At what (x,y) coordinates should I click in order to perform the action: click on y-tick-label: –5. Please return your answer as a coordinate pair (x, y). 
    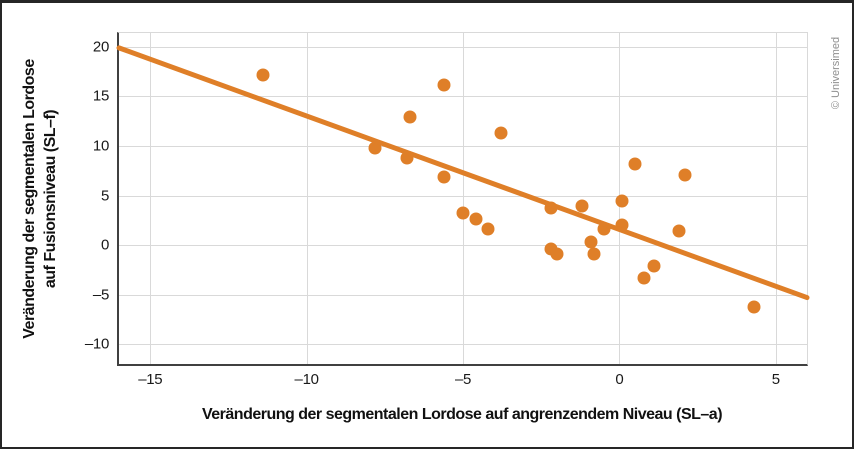
    Looking at the image, I should click on (100, 295).